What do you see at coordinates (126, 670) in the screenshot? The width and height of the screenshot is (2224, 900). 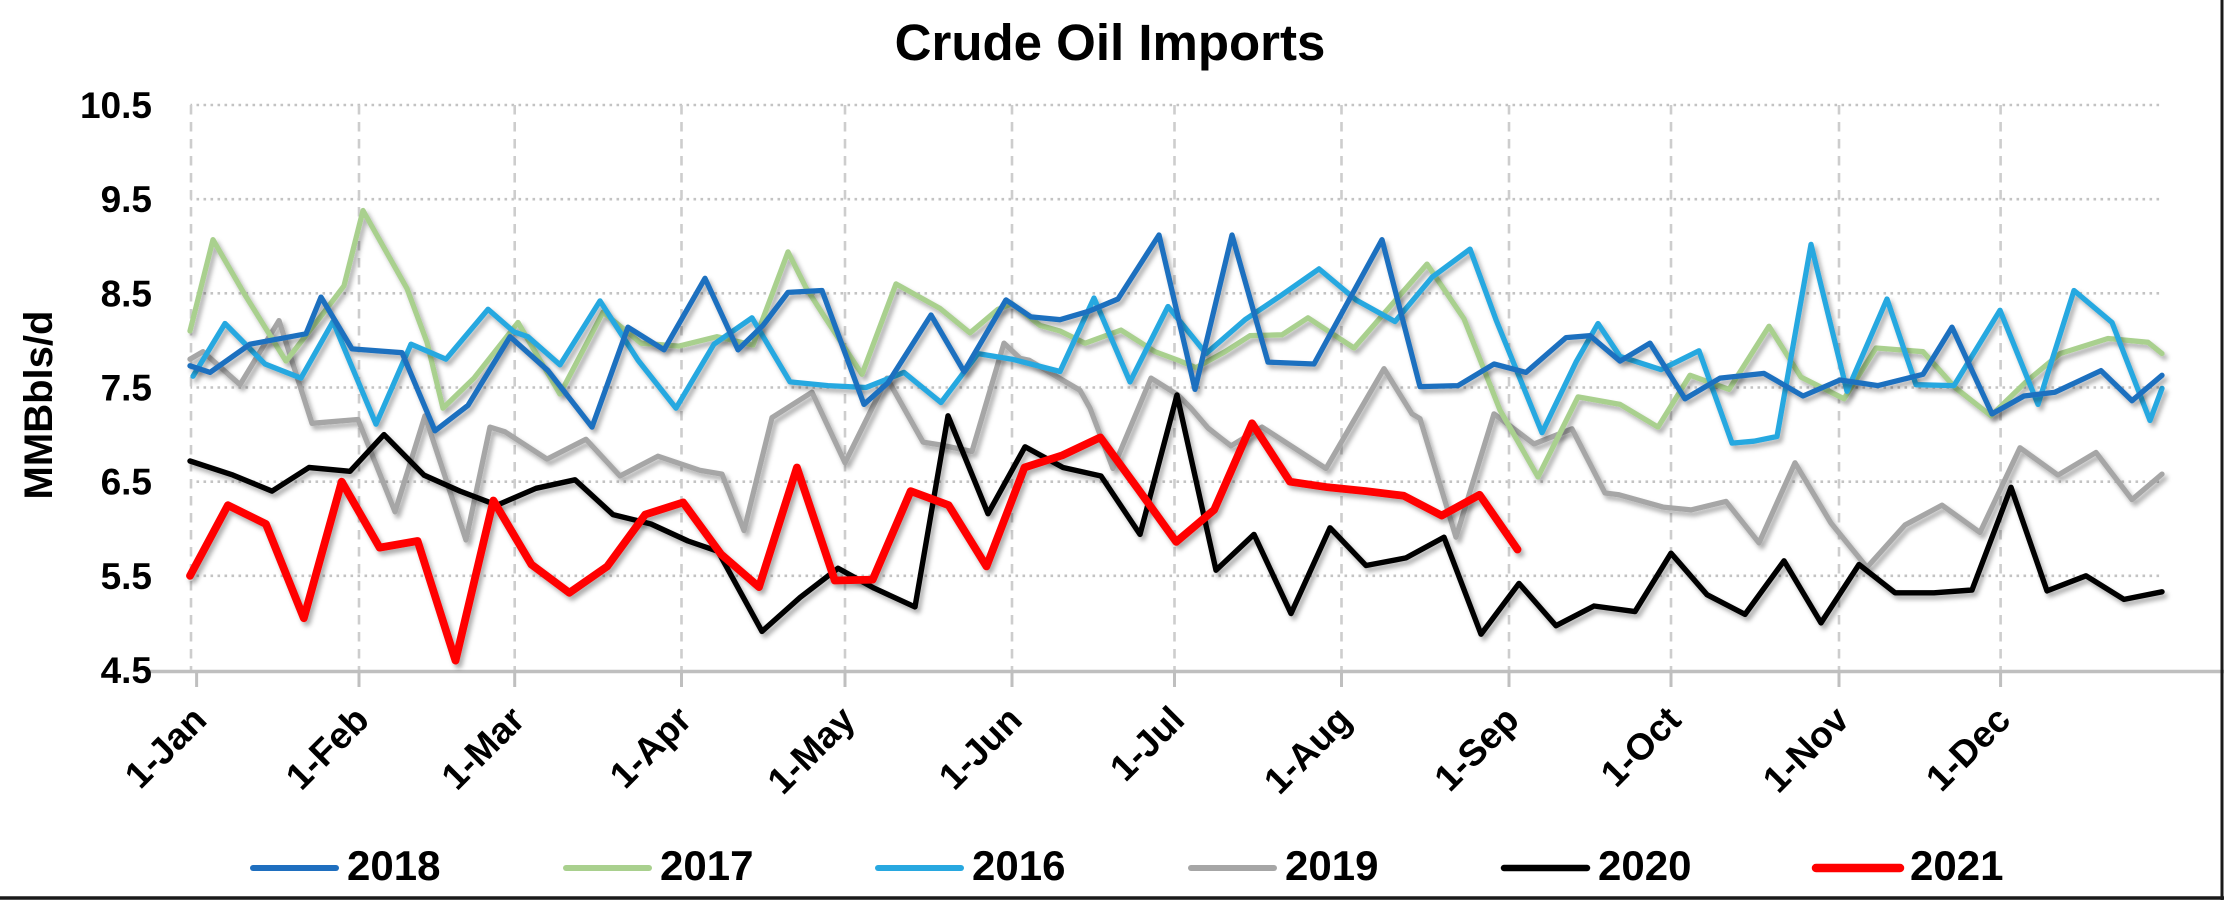 I see `svg-text: 4.5` at bounding box center [126, 670].